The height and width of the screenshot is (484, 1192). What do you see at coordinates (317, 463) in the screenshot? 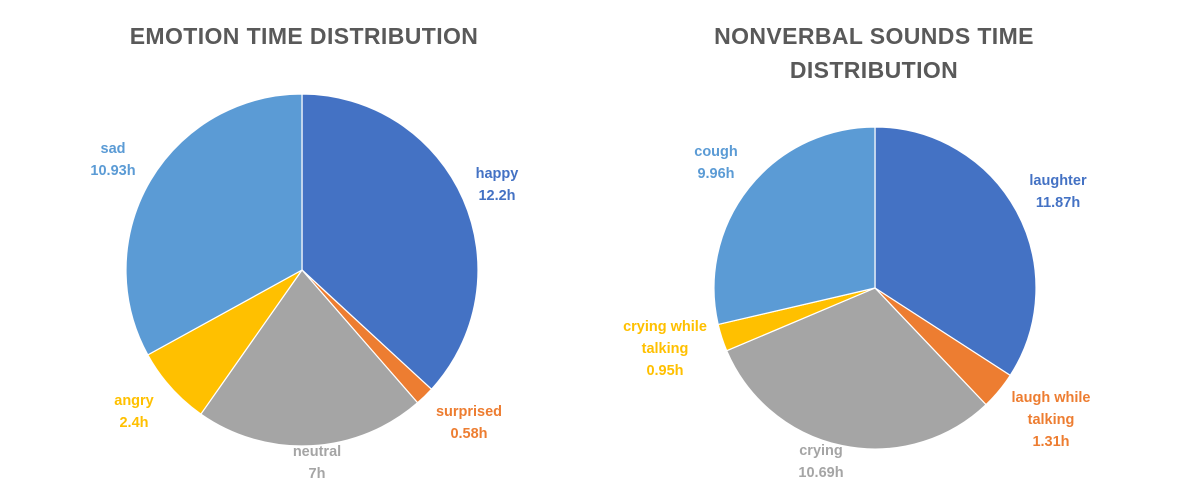
I see `slice-label-neutral: neutral 7h` at bounding box center [317, 463].